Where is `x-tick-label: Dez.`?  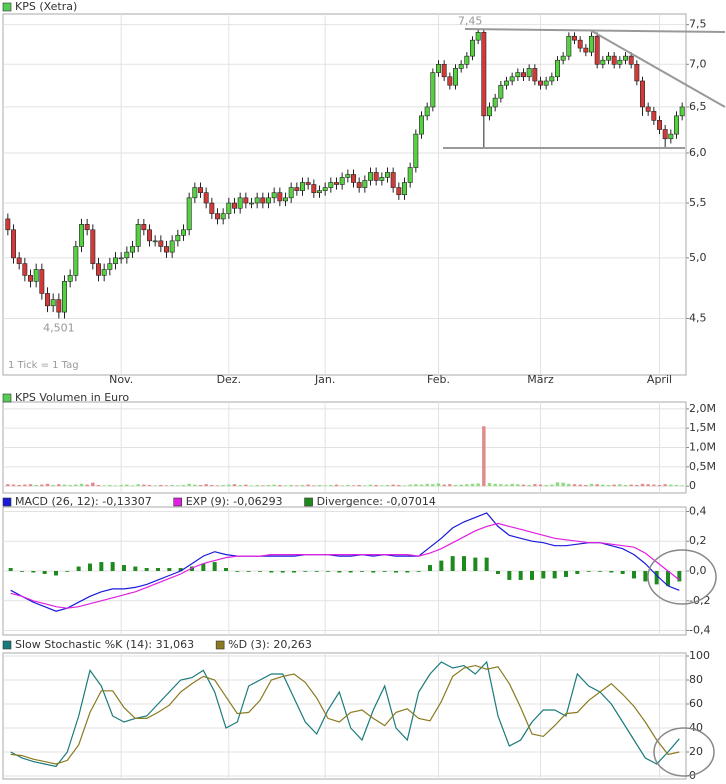
x-tick-label: Dez. is located at coordinates (229, 379).